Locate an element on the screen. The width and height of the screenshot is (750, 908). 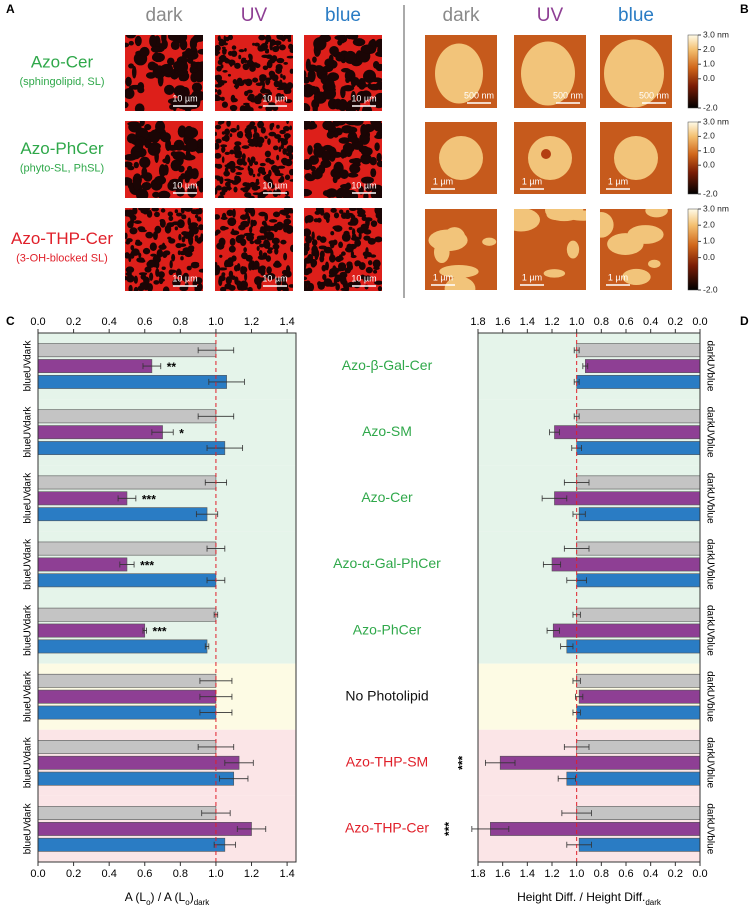
scale-bar-label: 1 µm is located at coordinates (443, 277).